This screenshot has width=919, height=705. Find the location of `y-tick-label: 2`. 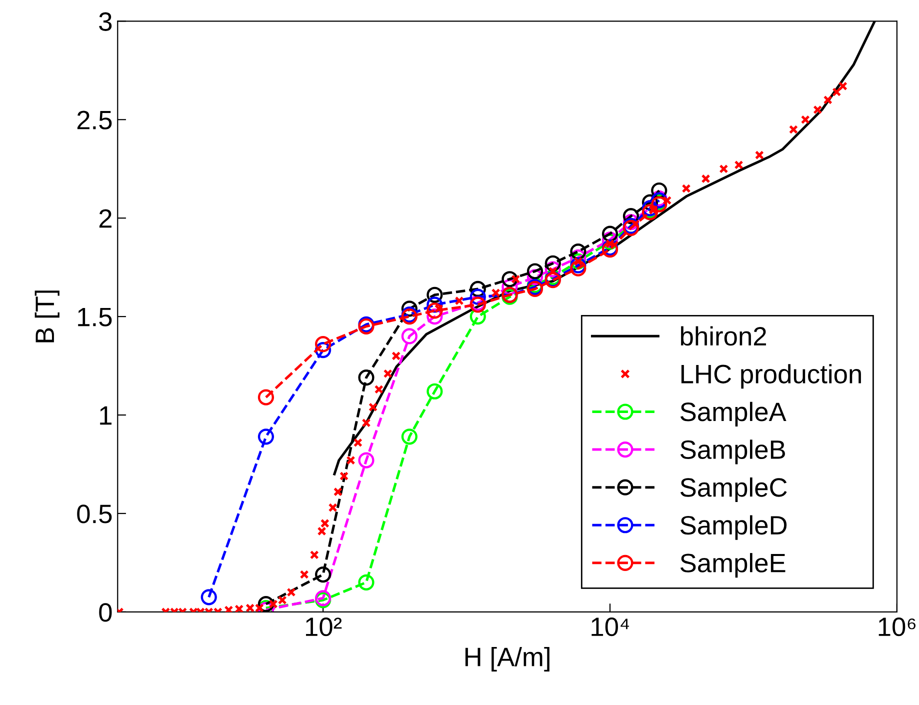

y-tick-label: 2 is located at coordinates (105, 218).